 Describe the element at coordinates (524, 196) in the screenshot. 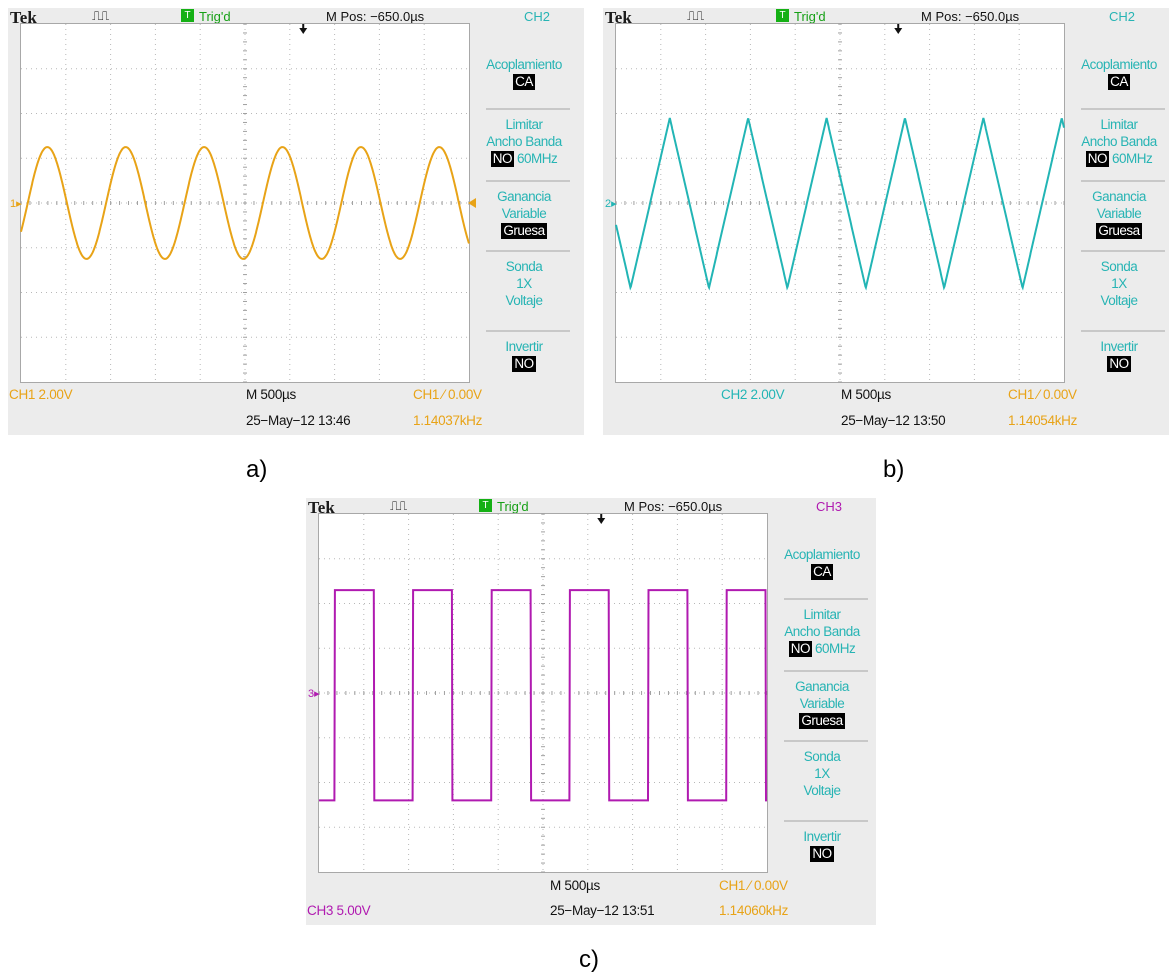

I see `menu-label: Ganancia` at that location.